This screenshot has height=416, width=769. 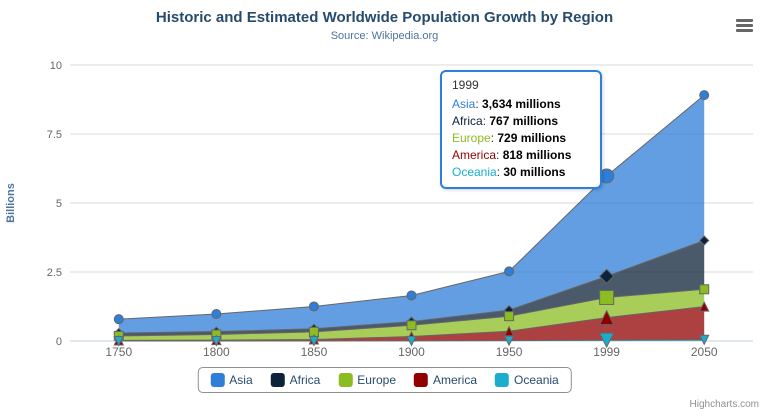 I want to click on tooltip-series-name: Oceania, so click(x=474, y=172).